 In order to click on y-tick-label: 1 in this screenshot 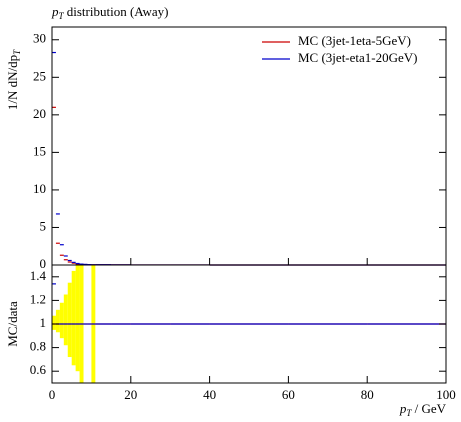, I will do `click(43, 322)`.